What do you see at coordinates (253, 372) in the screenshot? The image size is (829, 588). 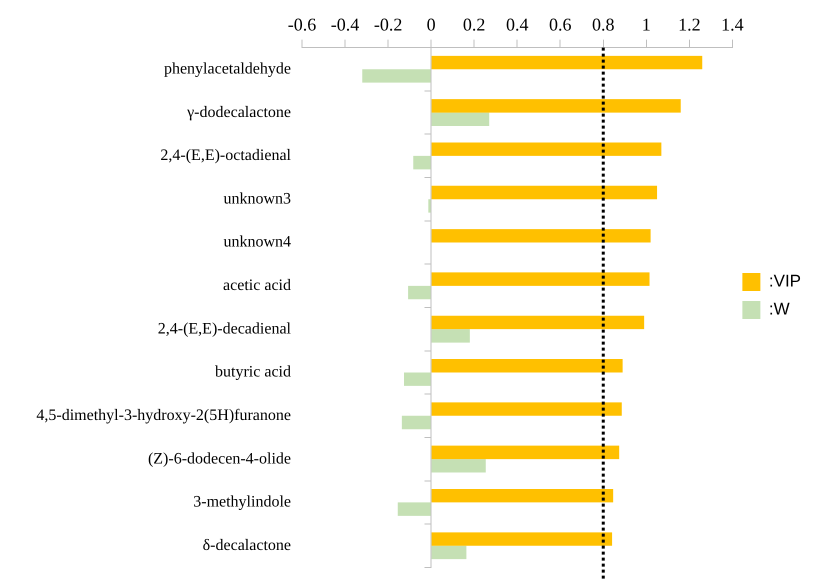 I see `y-tick-label: butyric acid` at bounding box center [253, 372].